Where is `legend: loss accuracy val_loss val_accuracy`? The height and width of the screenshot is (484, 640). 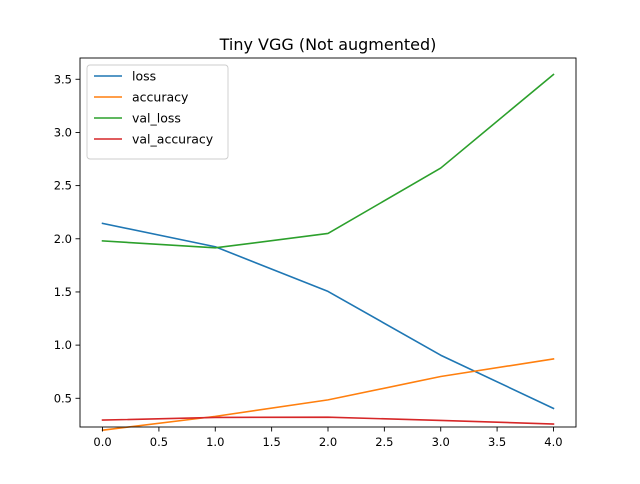 legend: loss accuracy val_loss val_accuracy is located at coordinates (157, 112).